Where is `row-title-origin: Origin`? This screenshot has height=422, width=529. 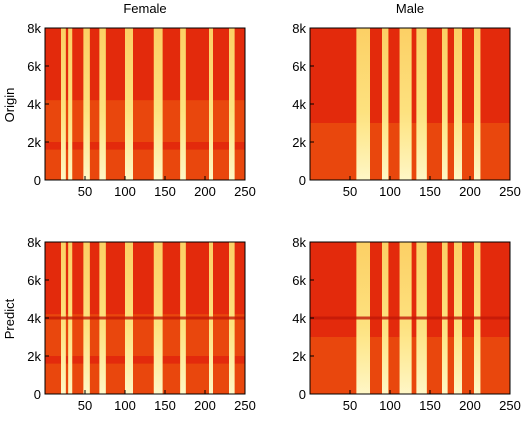
row-title-origin: Origin is located at coordinates (9, 105).